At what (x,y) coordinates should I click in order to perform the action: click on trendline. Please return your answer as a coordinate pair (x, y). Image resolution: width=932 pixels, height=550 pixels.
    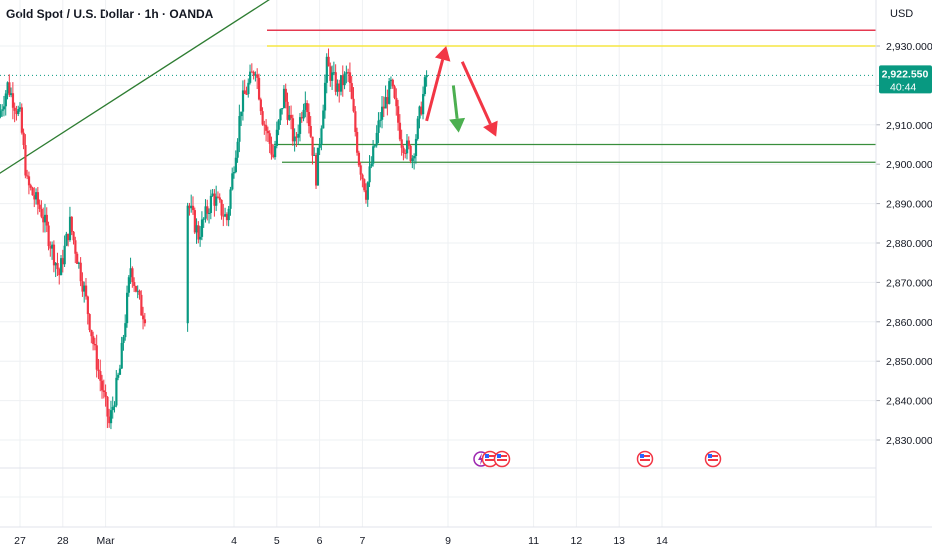
    Looking at the image, I should click on (160, 107).